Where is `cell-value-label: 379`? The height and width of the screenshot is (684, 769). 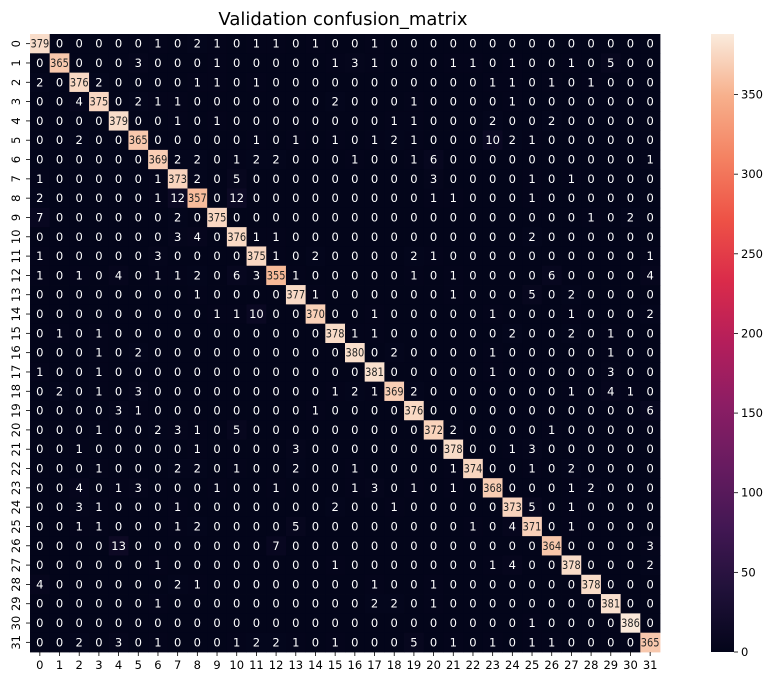 cell-value-label: 379 is located at coordinates (39, 44).